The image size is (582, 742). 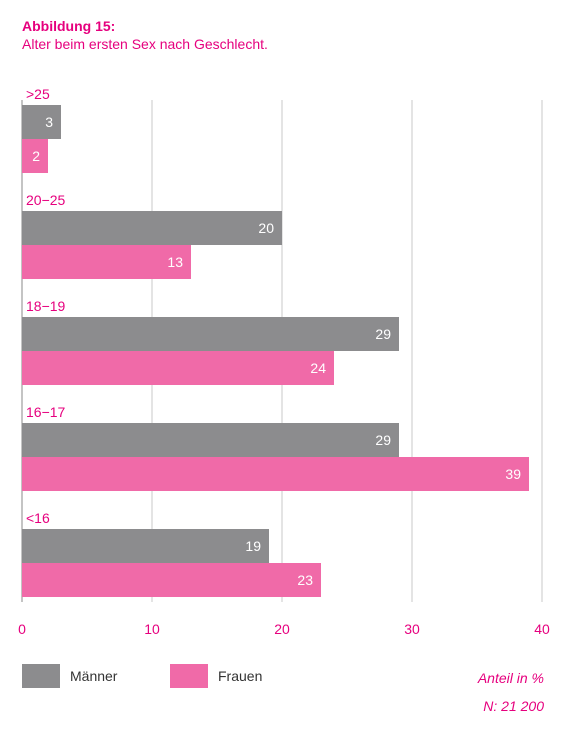 I want to click on bar-value-label: 23, so click(x=305, y=580).